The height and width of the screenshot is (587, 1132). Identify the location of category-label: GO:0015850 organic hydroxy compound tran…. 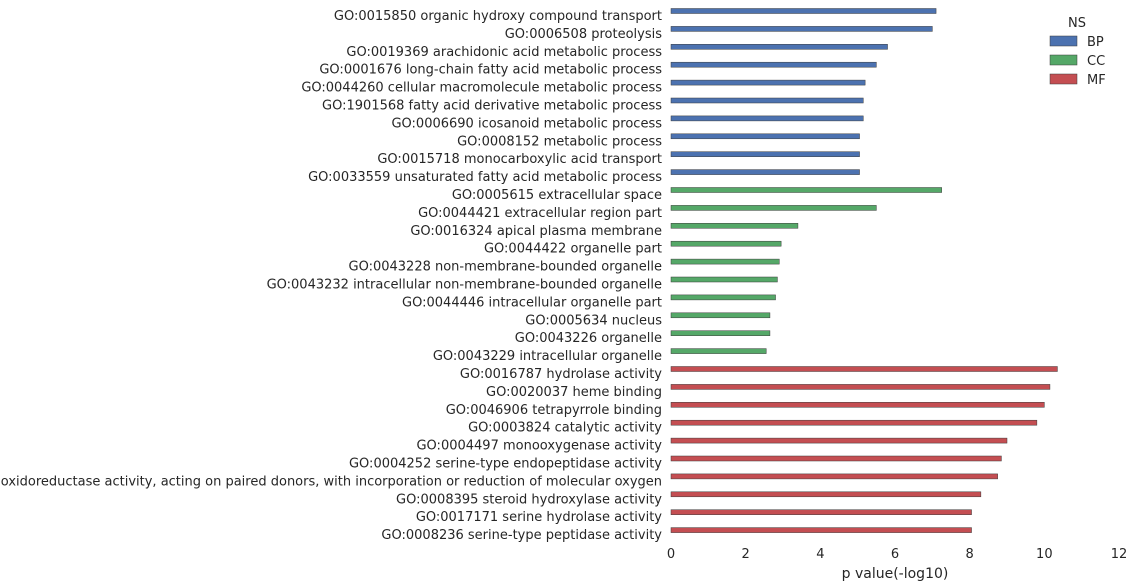
(498, 16).